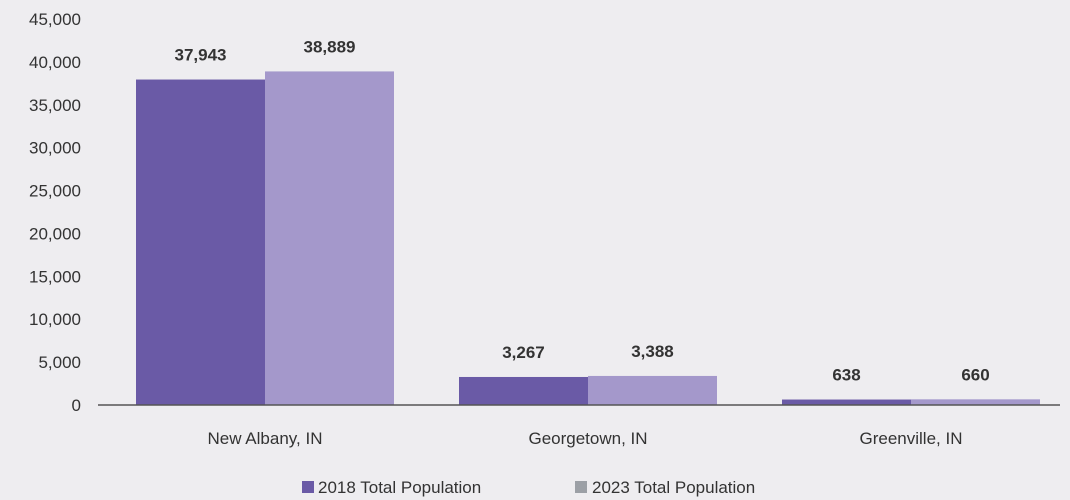 The width and height of the screenshot is (1070, 500). What do you see at coordinates (652, 351) in the screenshot?
I see `data-label: 3,388` at bounding box center [652, 351].